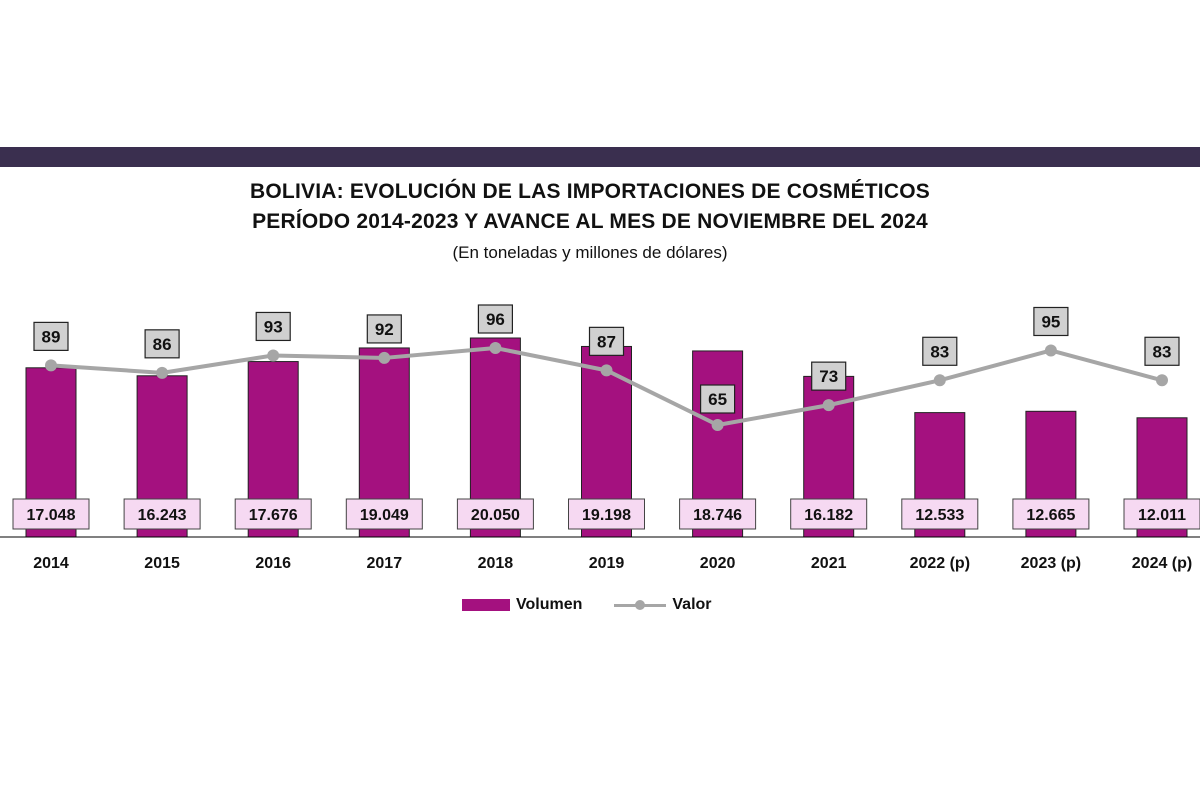 Image resolution: width=1200 pixels, height=800 pixels. Describe the element at coordinates (587, 605) in the screenshot. I see `legend: Volumen Valor` at that location.